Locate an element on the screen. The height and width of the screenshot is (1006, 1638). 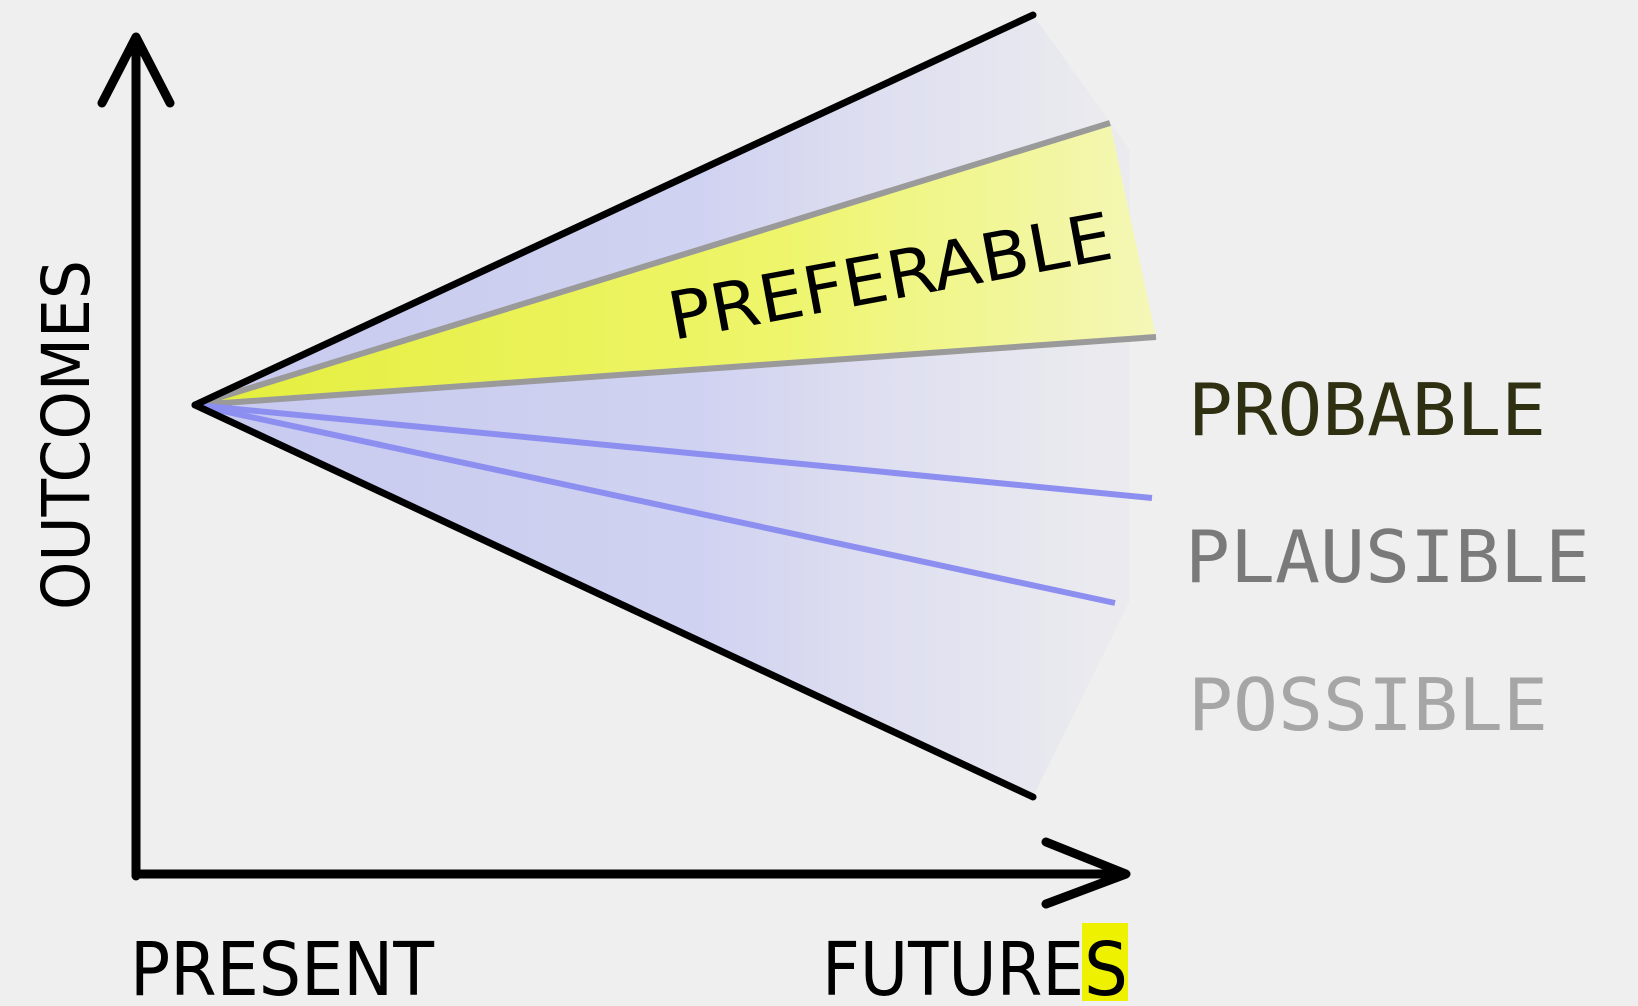
y-axis-arrowhead is located at coordinates (136, 70).